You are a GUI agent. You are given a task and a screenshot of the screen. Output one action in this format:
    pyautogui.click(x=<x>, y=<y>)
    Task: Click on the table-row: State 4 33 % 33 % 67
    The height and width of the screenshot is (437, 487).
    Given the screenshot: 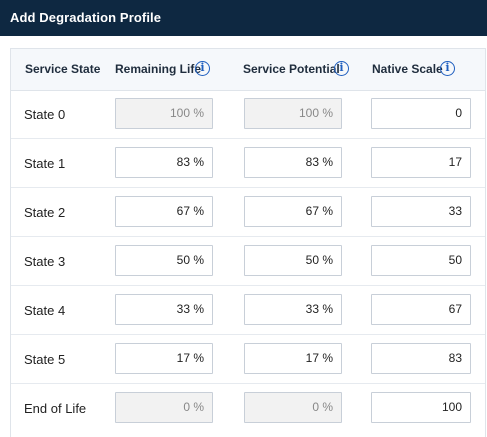 What is the action you would take?
    pyautogui.click(x=248, y=310)
    